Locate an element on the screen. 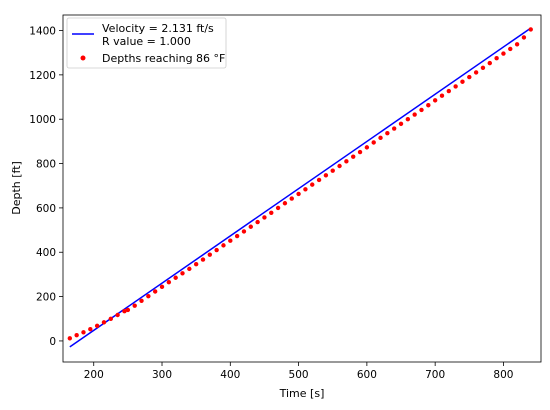 Image resolution: width=550 pixels, height=410 pixels. x-tick-label: 700 is located at coordinates (435, 375).